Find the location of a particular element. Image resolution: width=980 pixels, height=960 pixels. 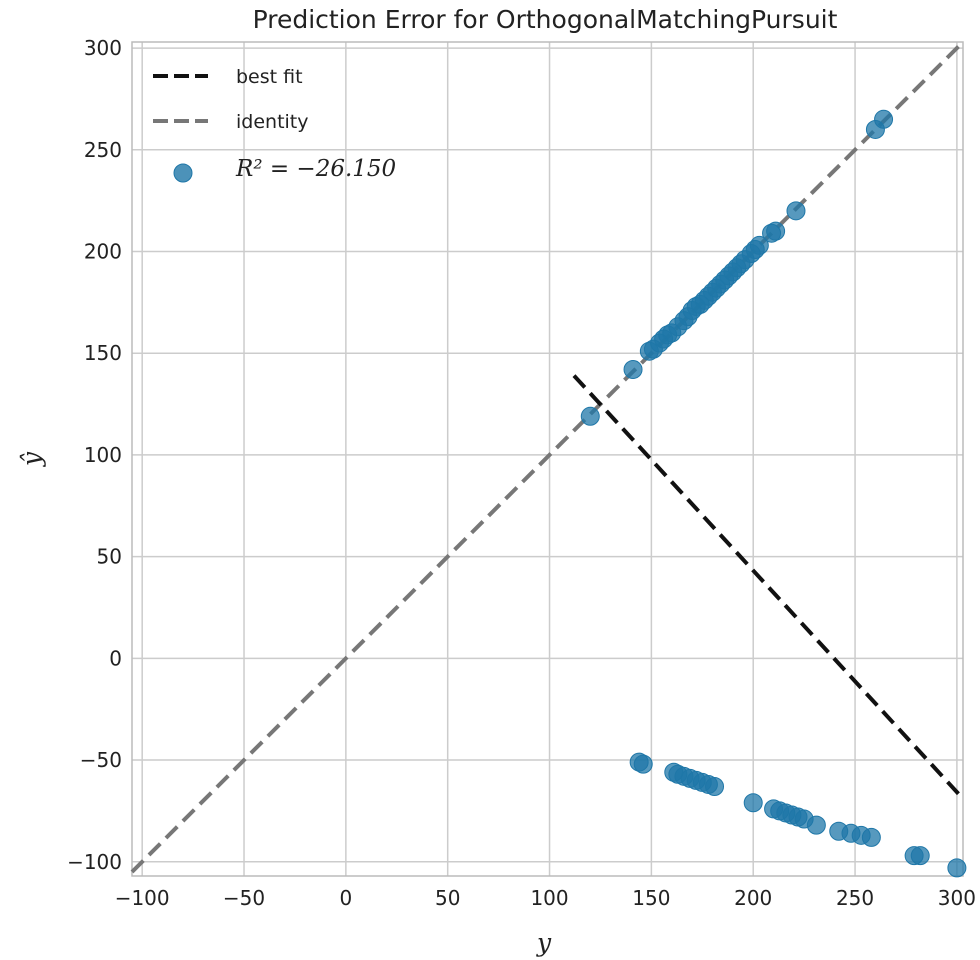

x-tick-label: 100 is located at coordinates (549, 898).